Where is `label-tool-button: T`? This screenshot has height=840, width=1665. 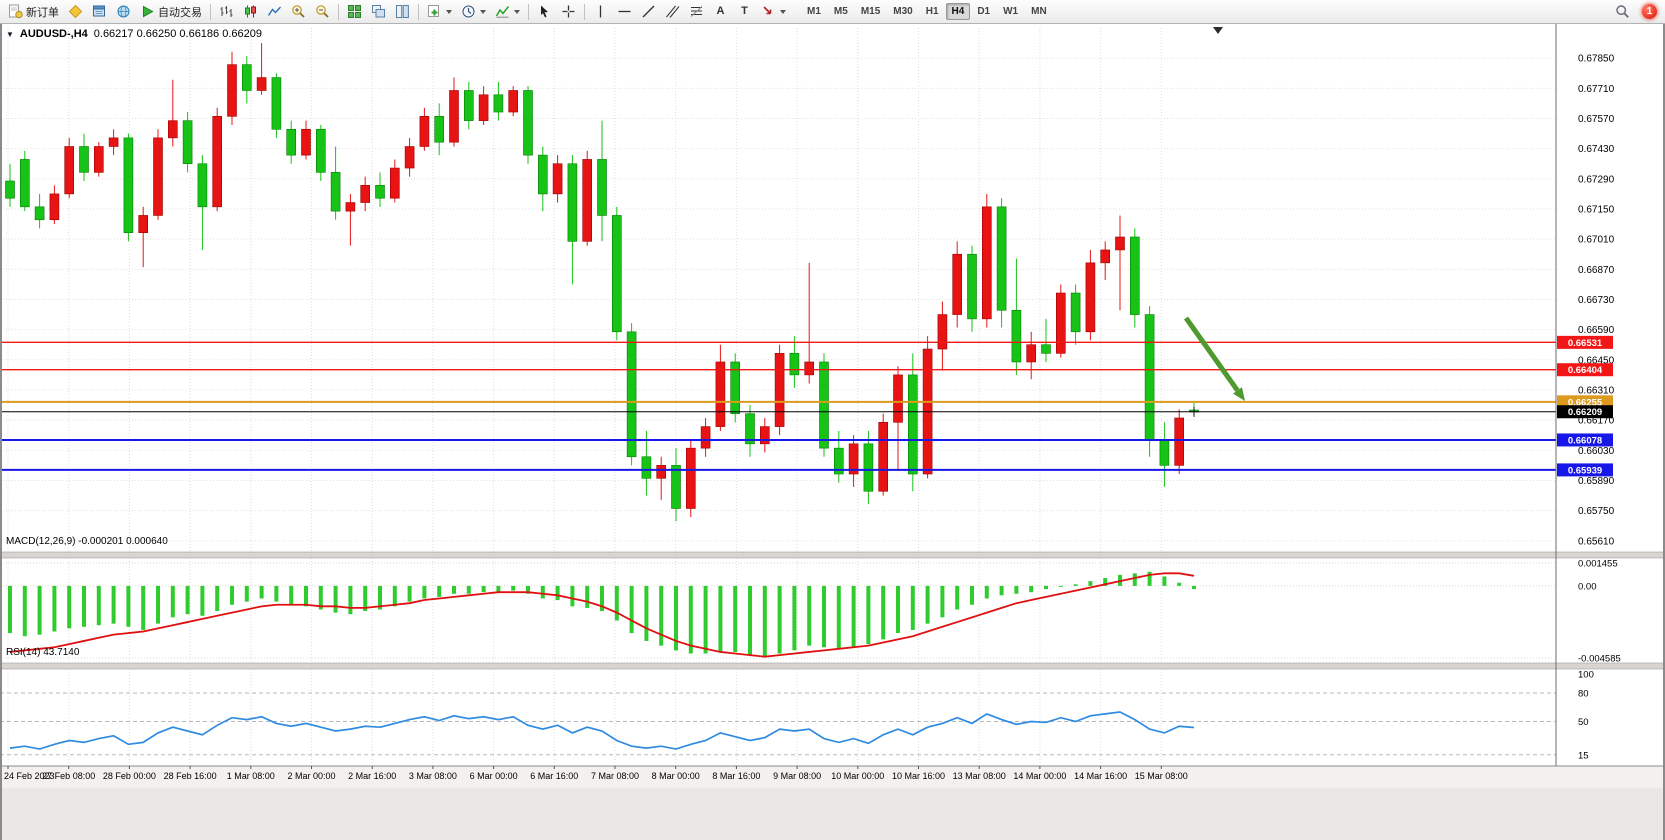
label-tool-button: T is located at coordinates (744, 12).